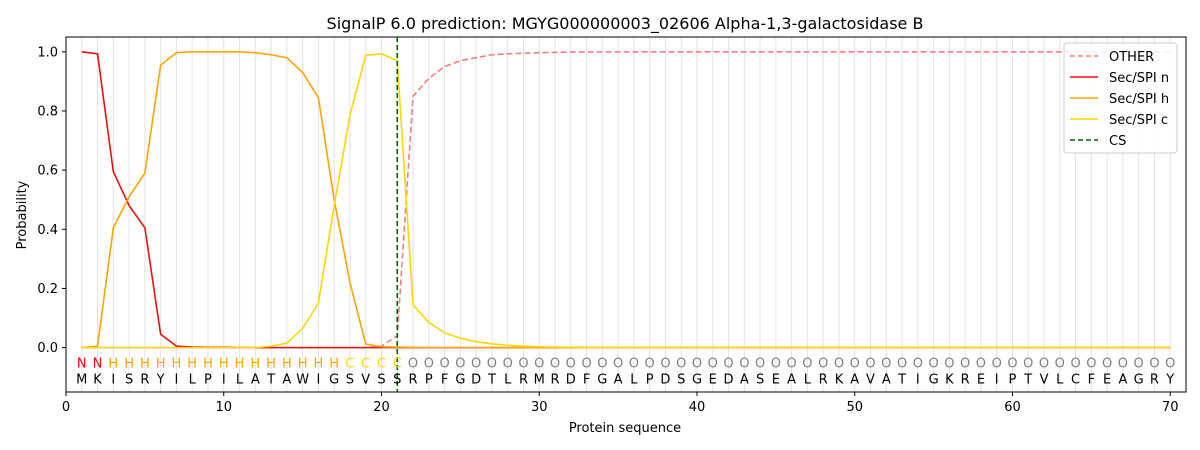 The height and width of the screenshot is (450, 1200). What do you see at coordinates (66, 407) in the screenshot?
I see `x-tick-label: 0` at bounding box center [66, 407].